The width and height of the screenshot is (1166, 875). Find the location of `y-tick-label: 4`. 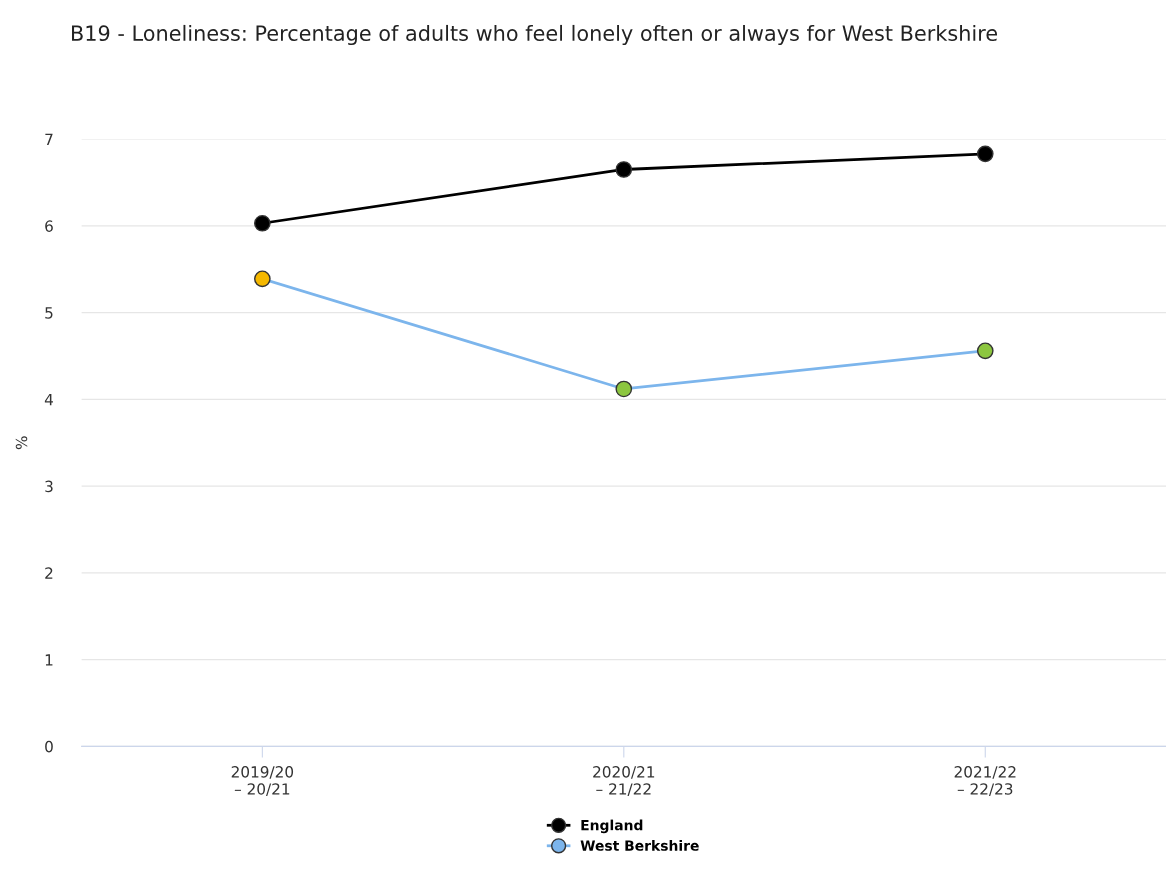

y-tick-label: 4 is located at coordinates (48, 400).